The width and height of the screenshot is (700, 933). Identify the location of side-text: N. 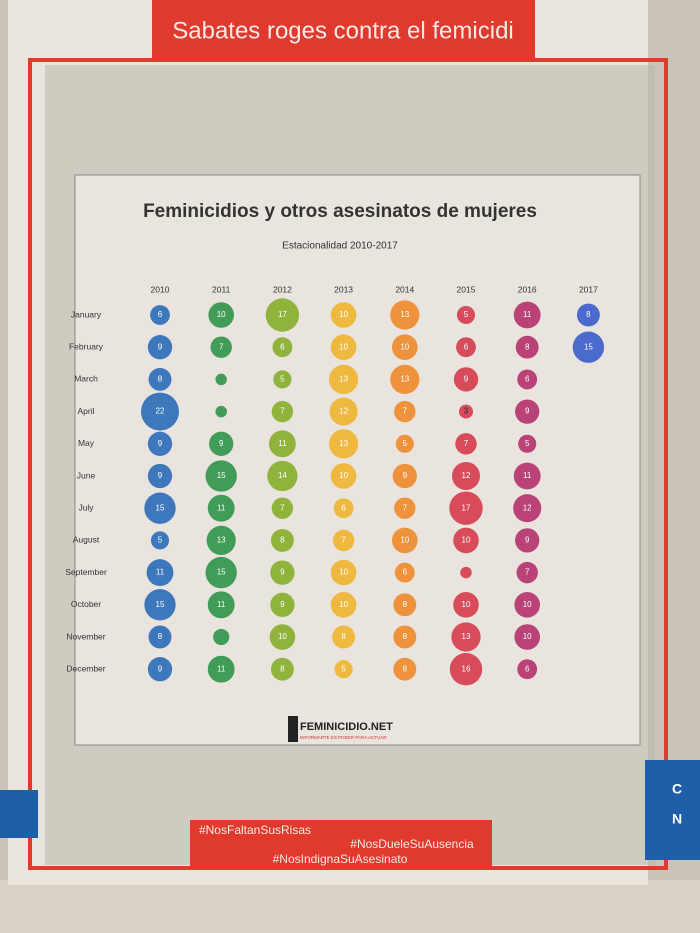
(677, 819).